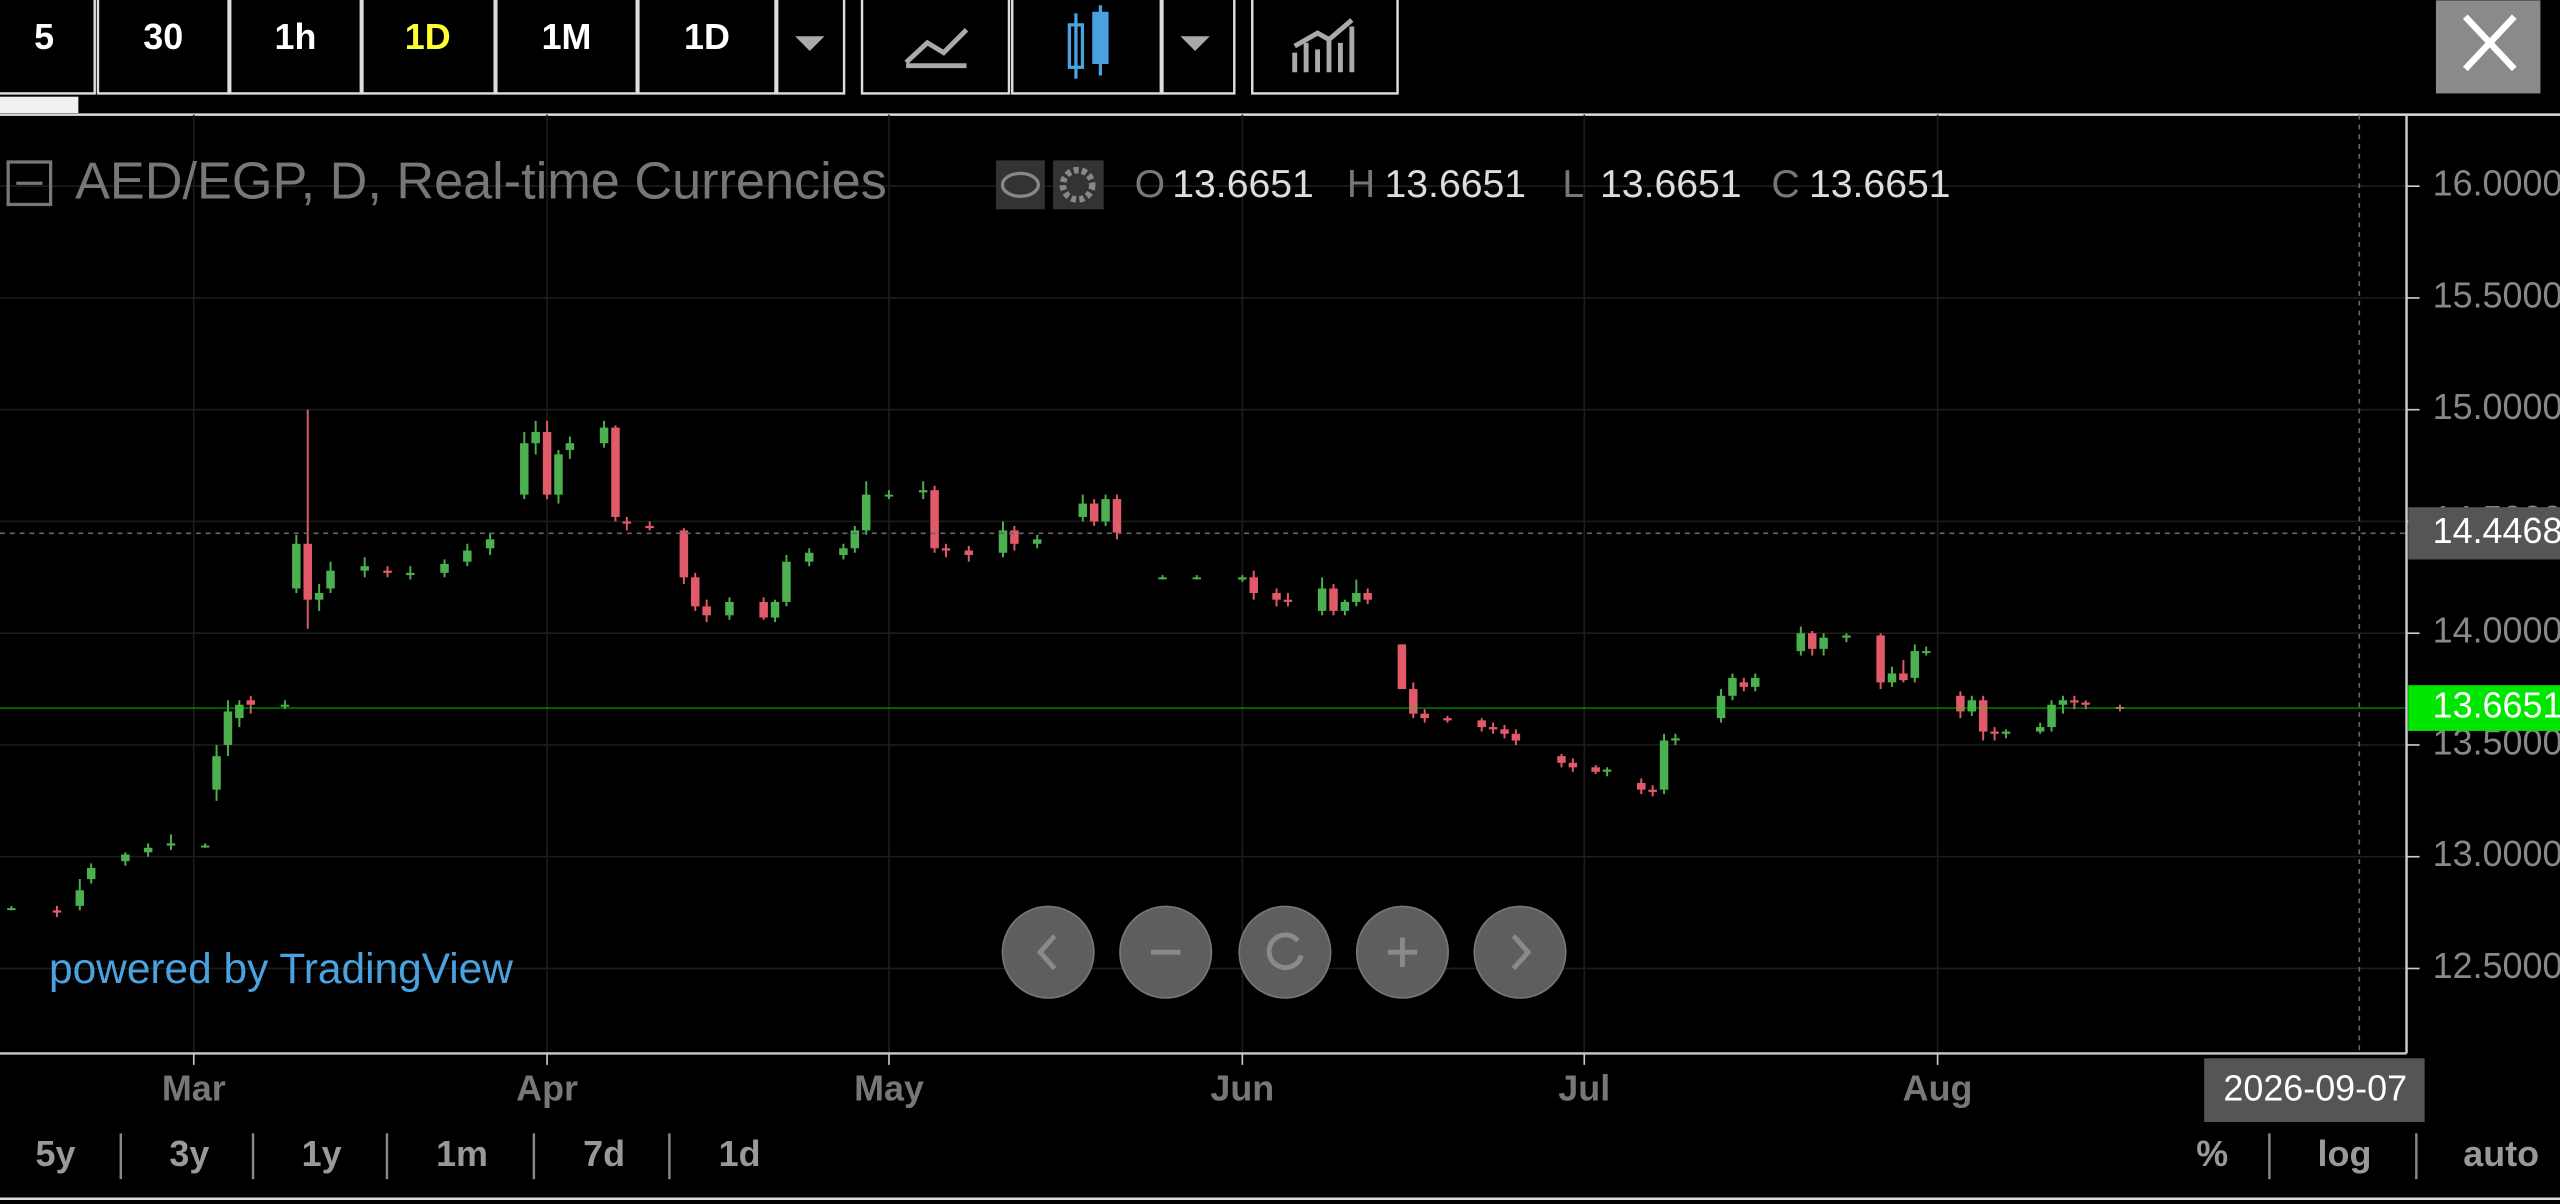 The image size is (2560, 1204). I want to click on collapse-icon, so click(29, 183).